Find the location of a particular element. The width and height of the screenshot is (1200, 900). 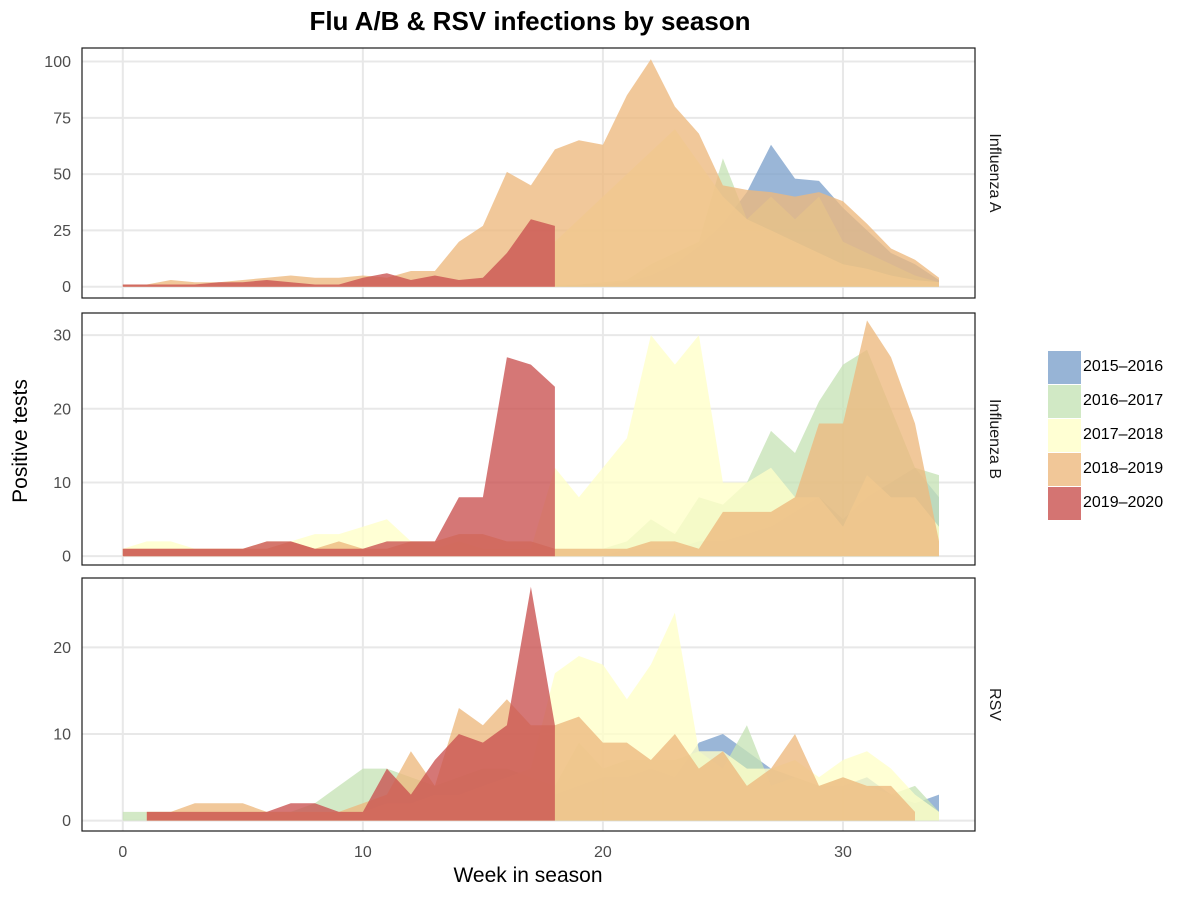

facet-label-influenza-b: Influenza B is located at coordinates (994, 439).